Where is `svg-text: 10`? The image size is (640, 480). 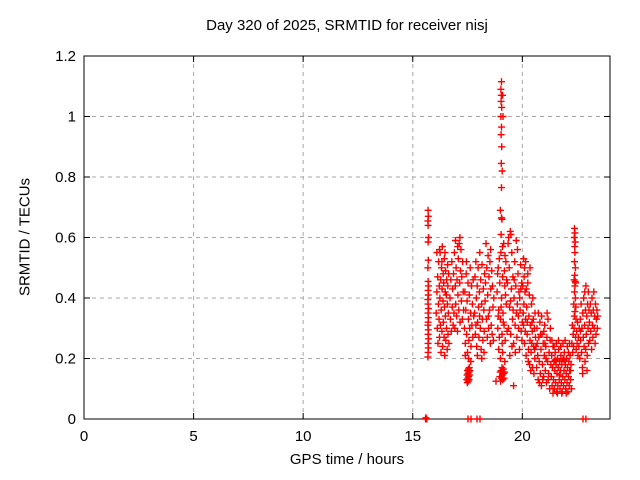 svg-text: 10 is located at coordinates (303, 436).